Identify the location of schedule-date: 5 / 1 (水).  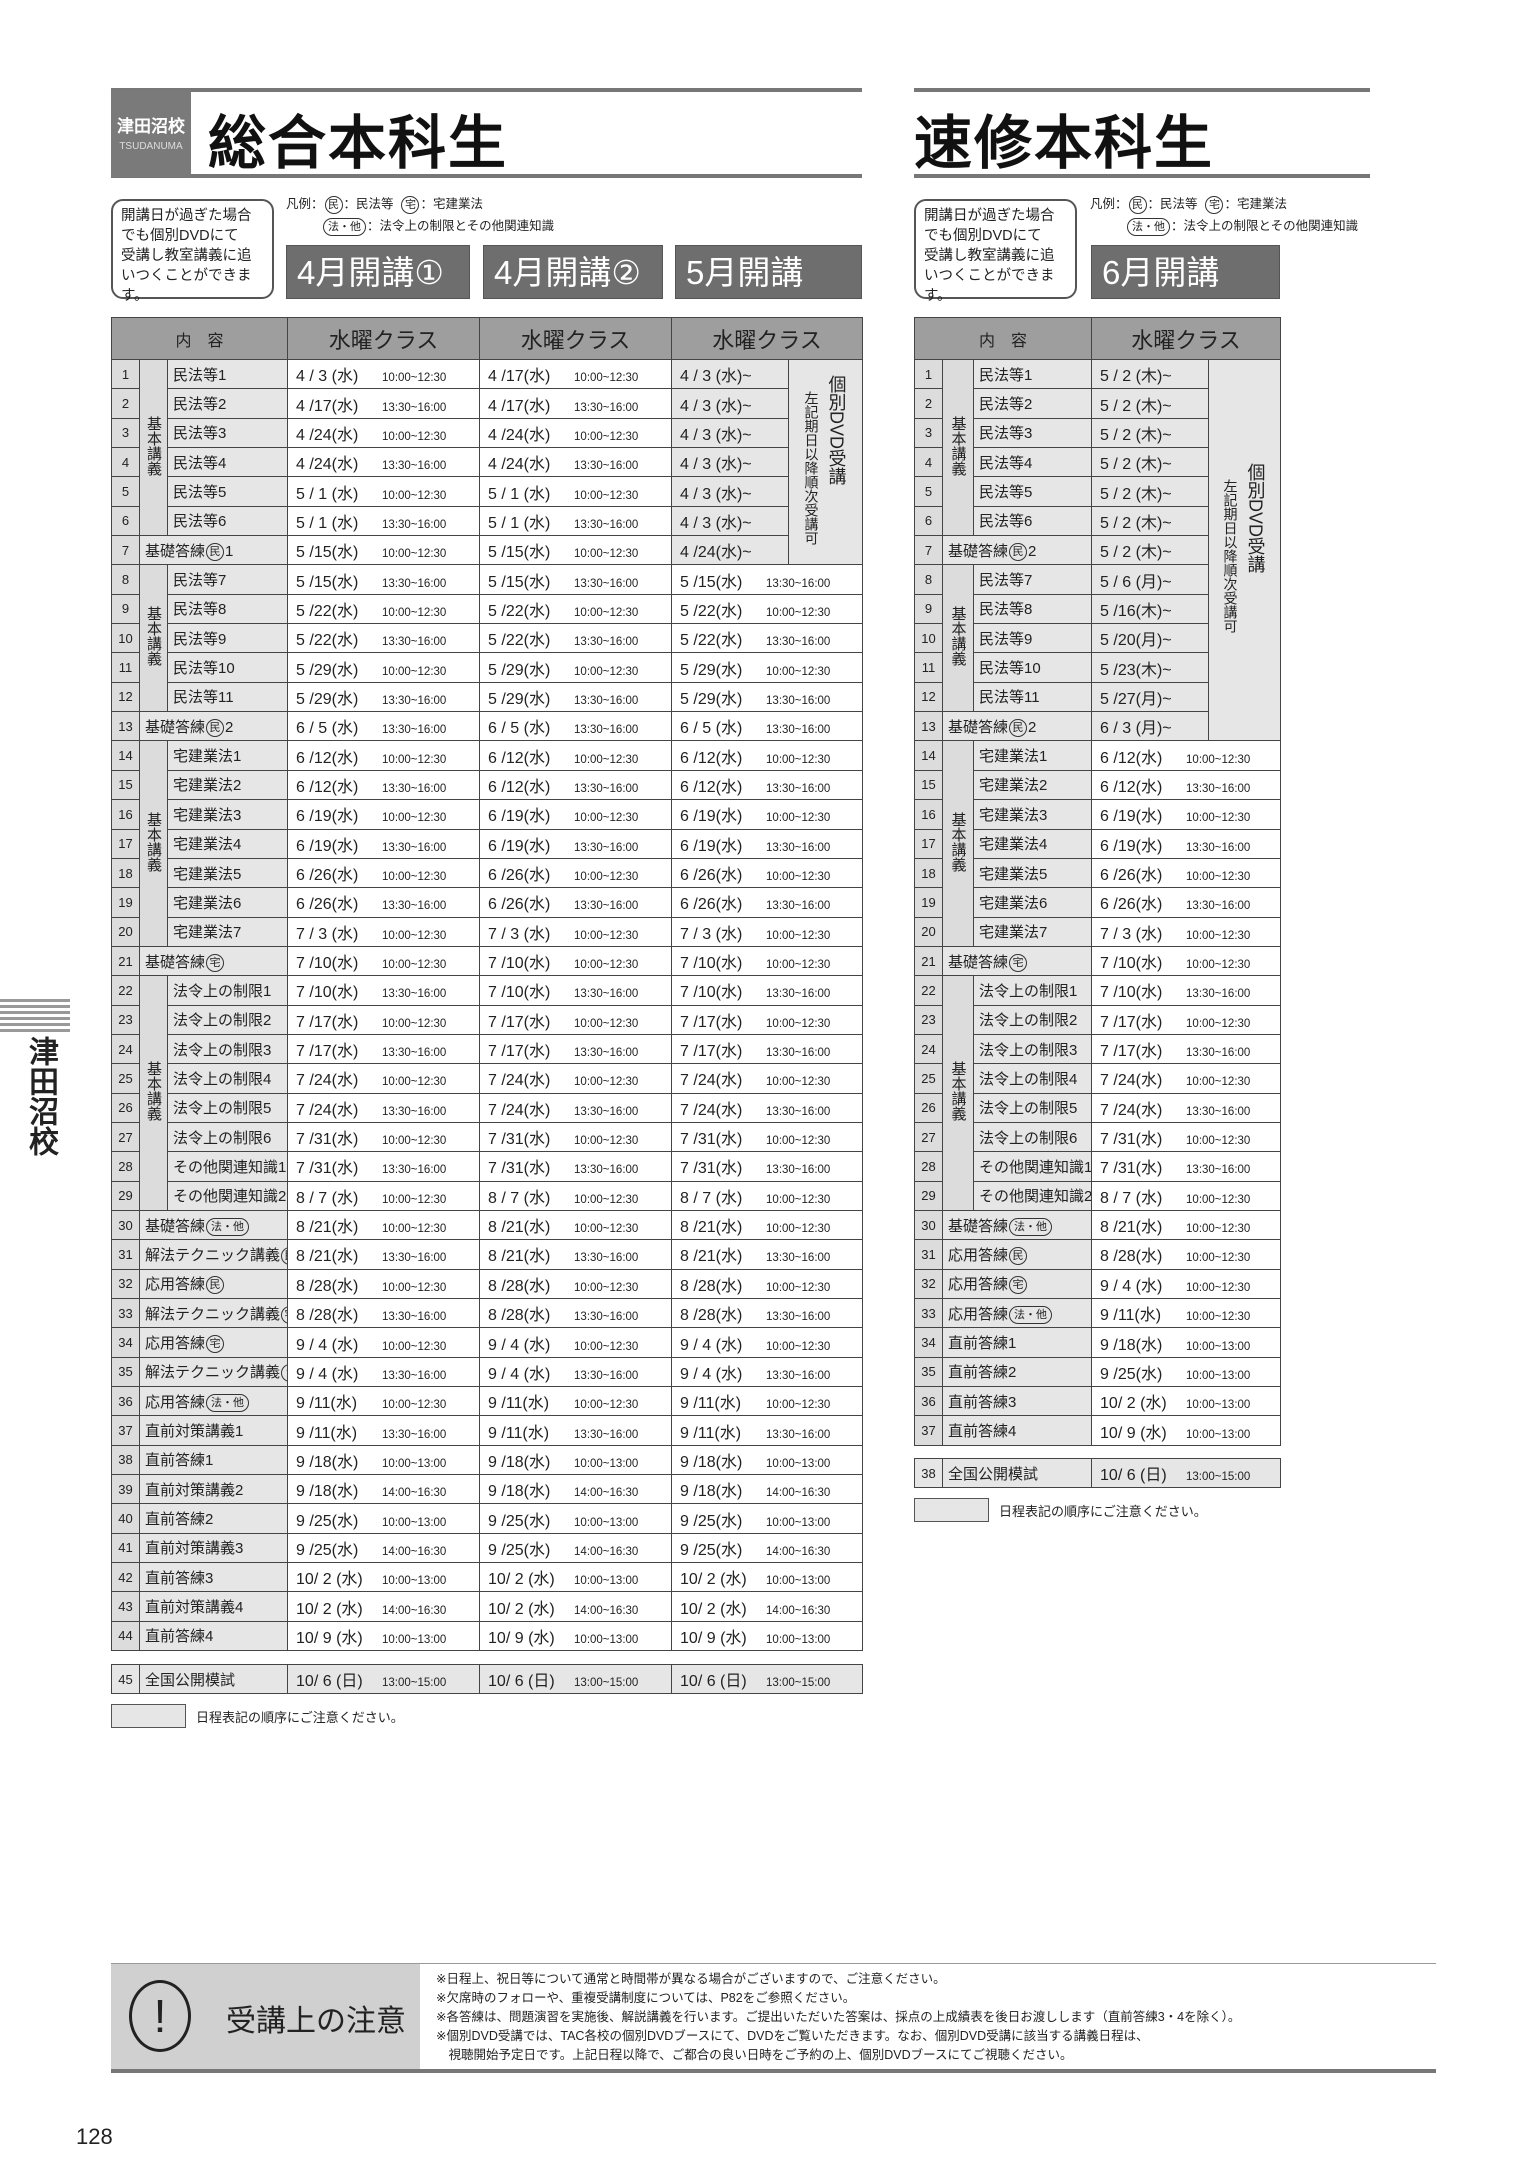
(327, 523).